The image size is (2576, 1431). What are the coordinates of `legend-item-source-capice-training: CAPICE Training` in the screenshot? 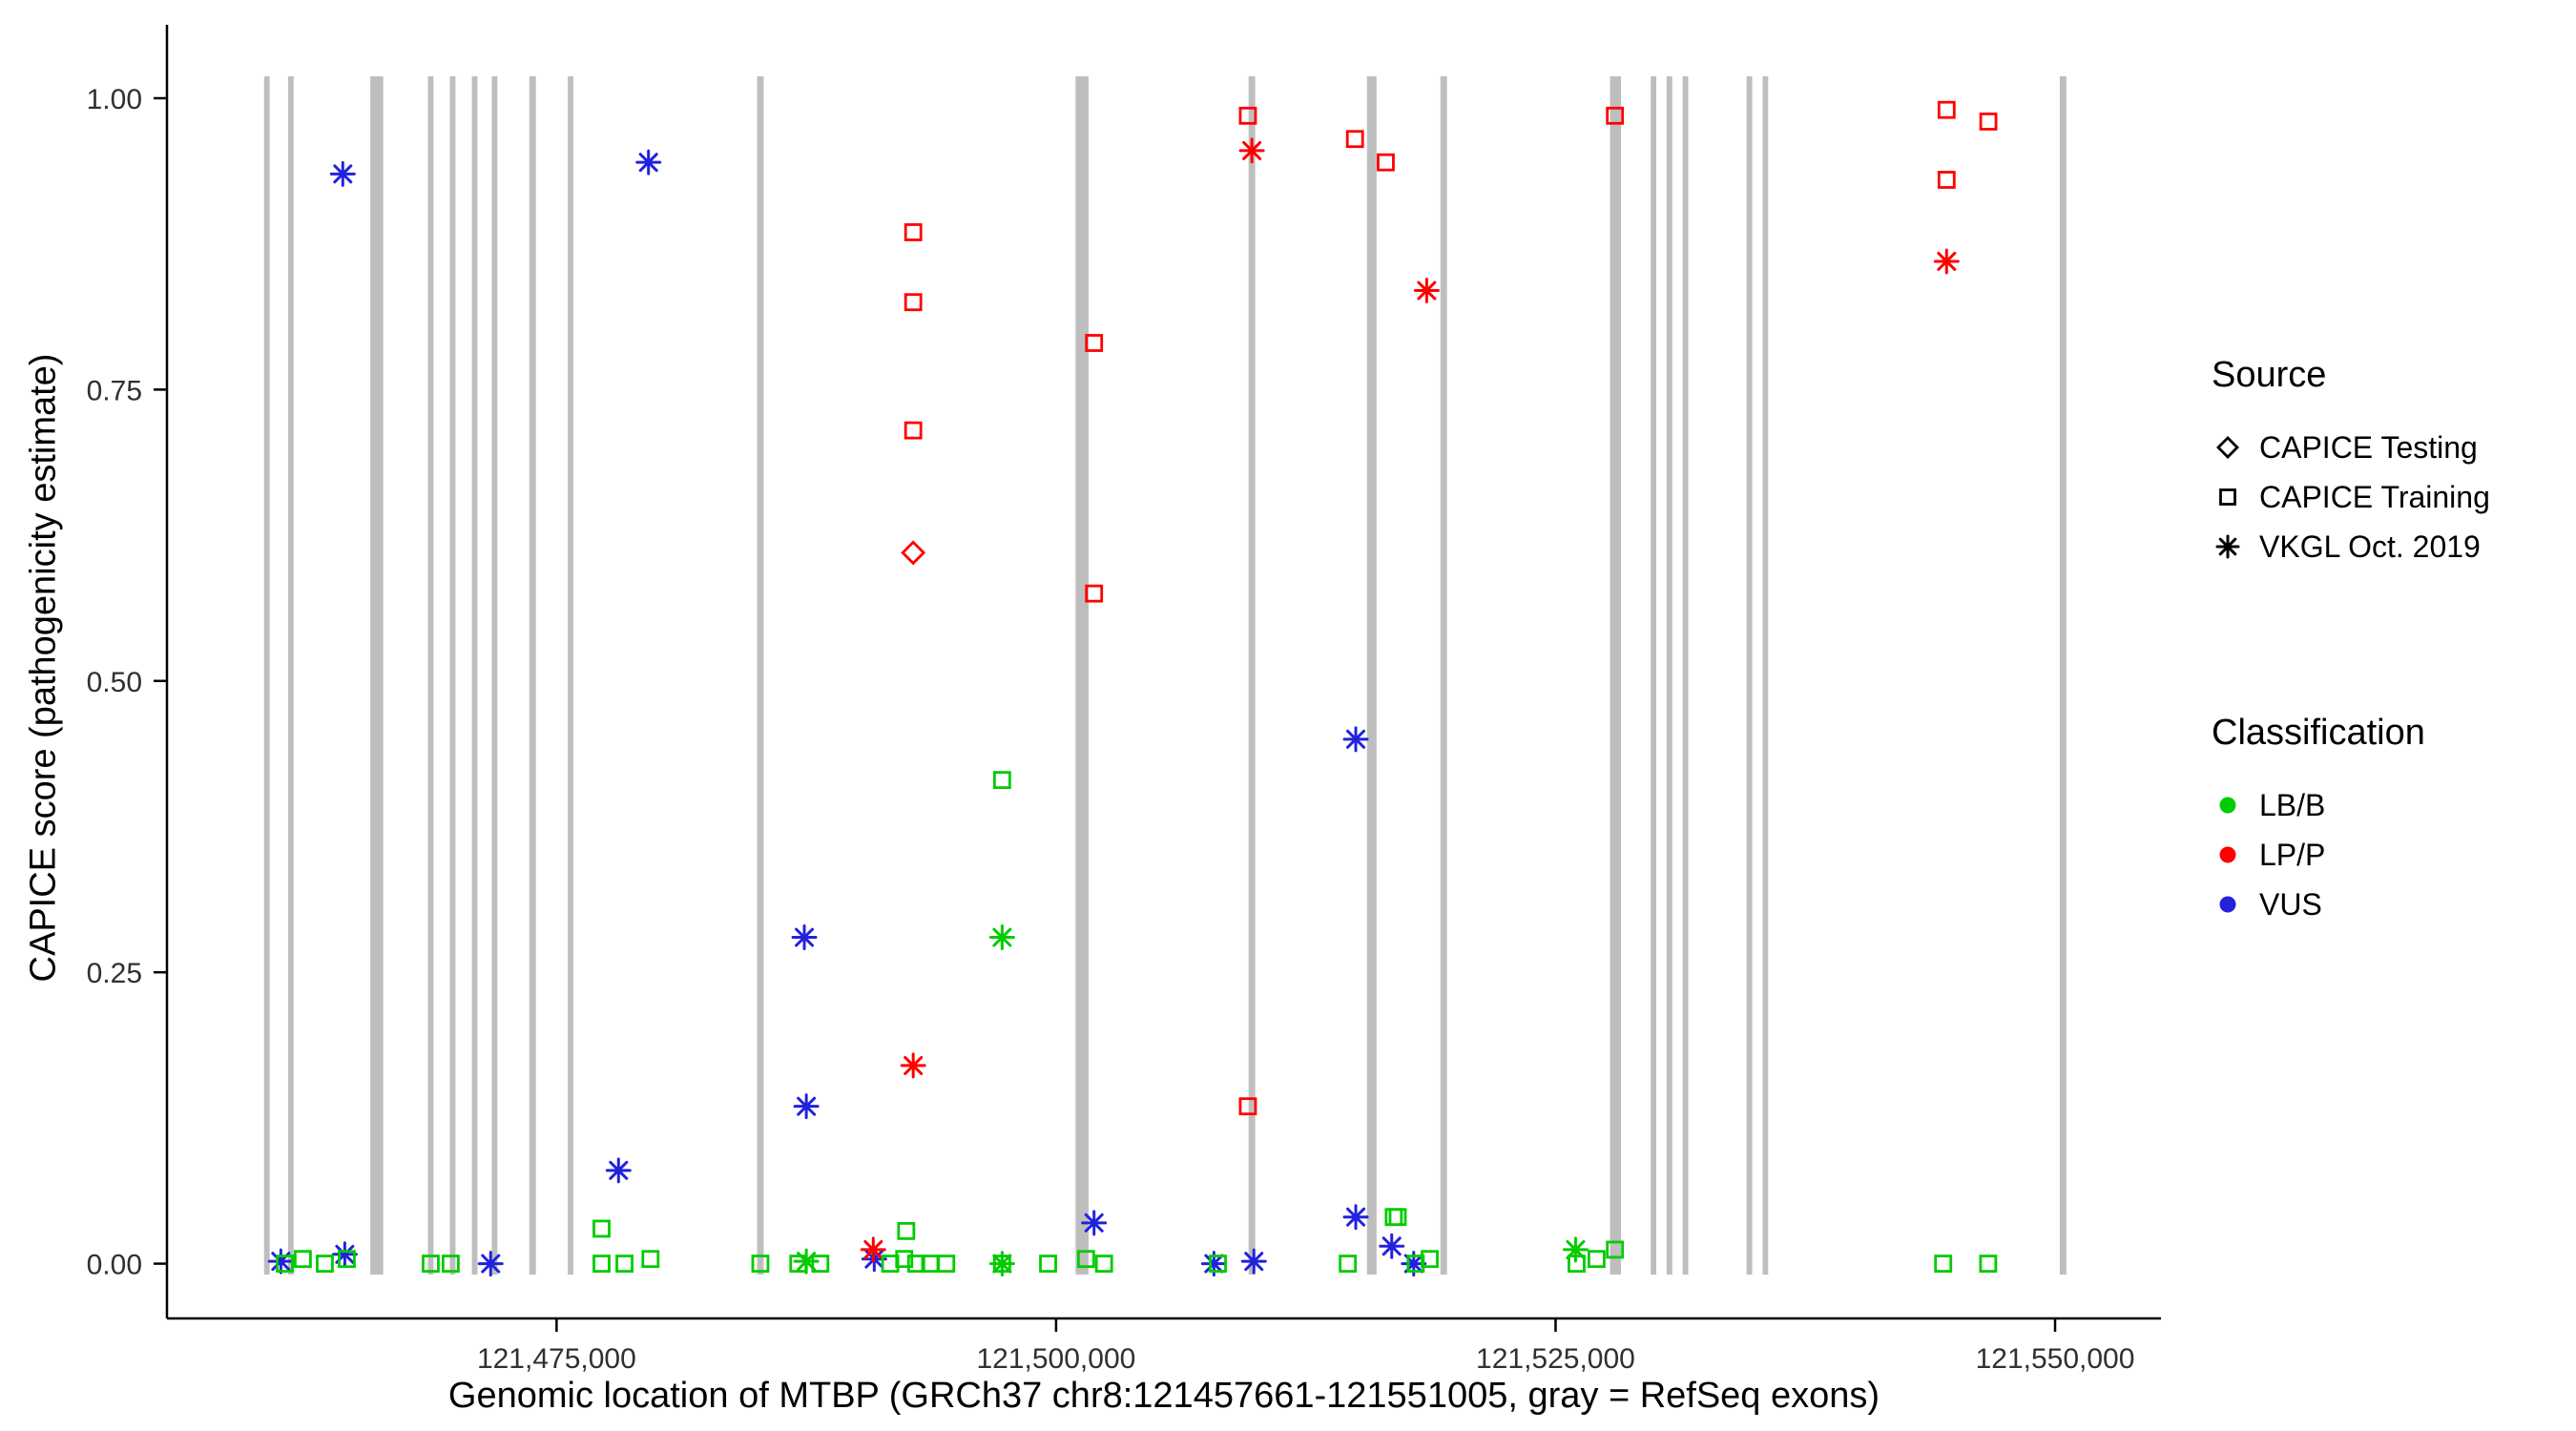 It's located at (2351, 497).